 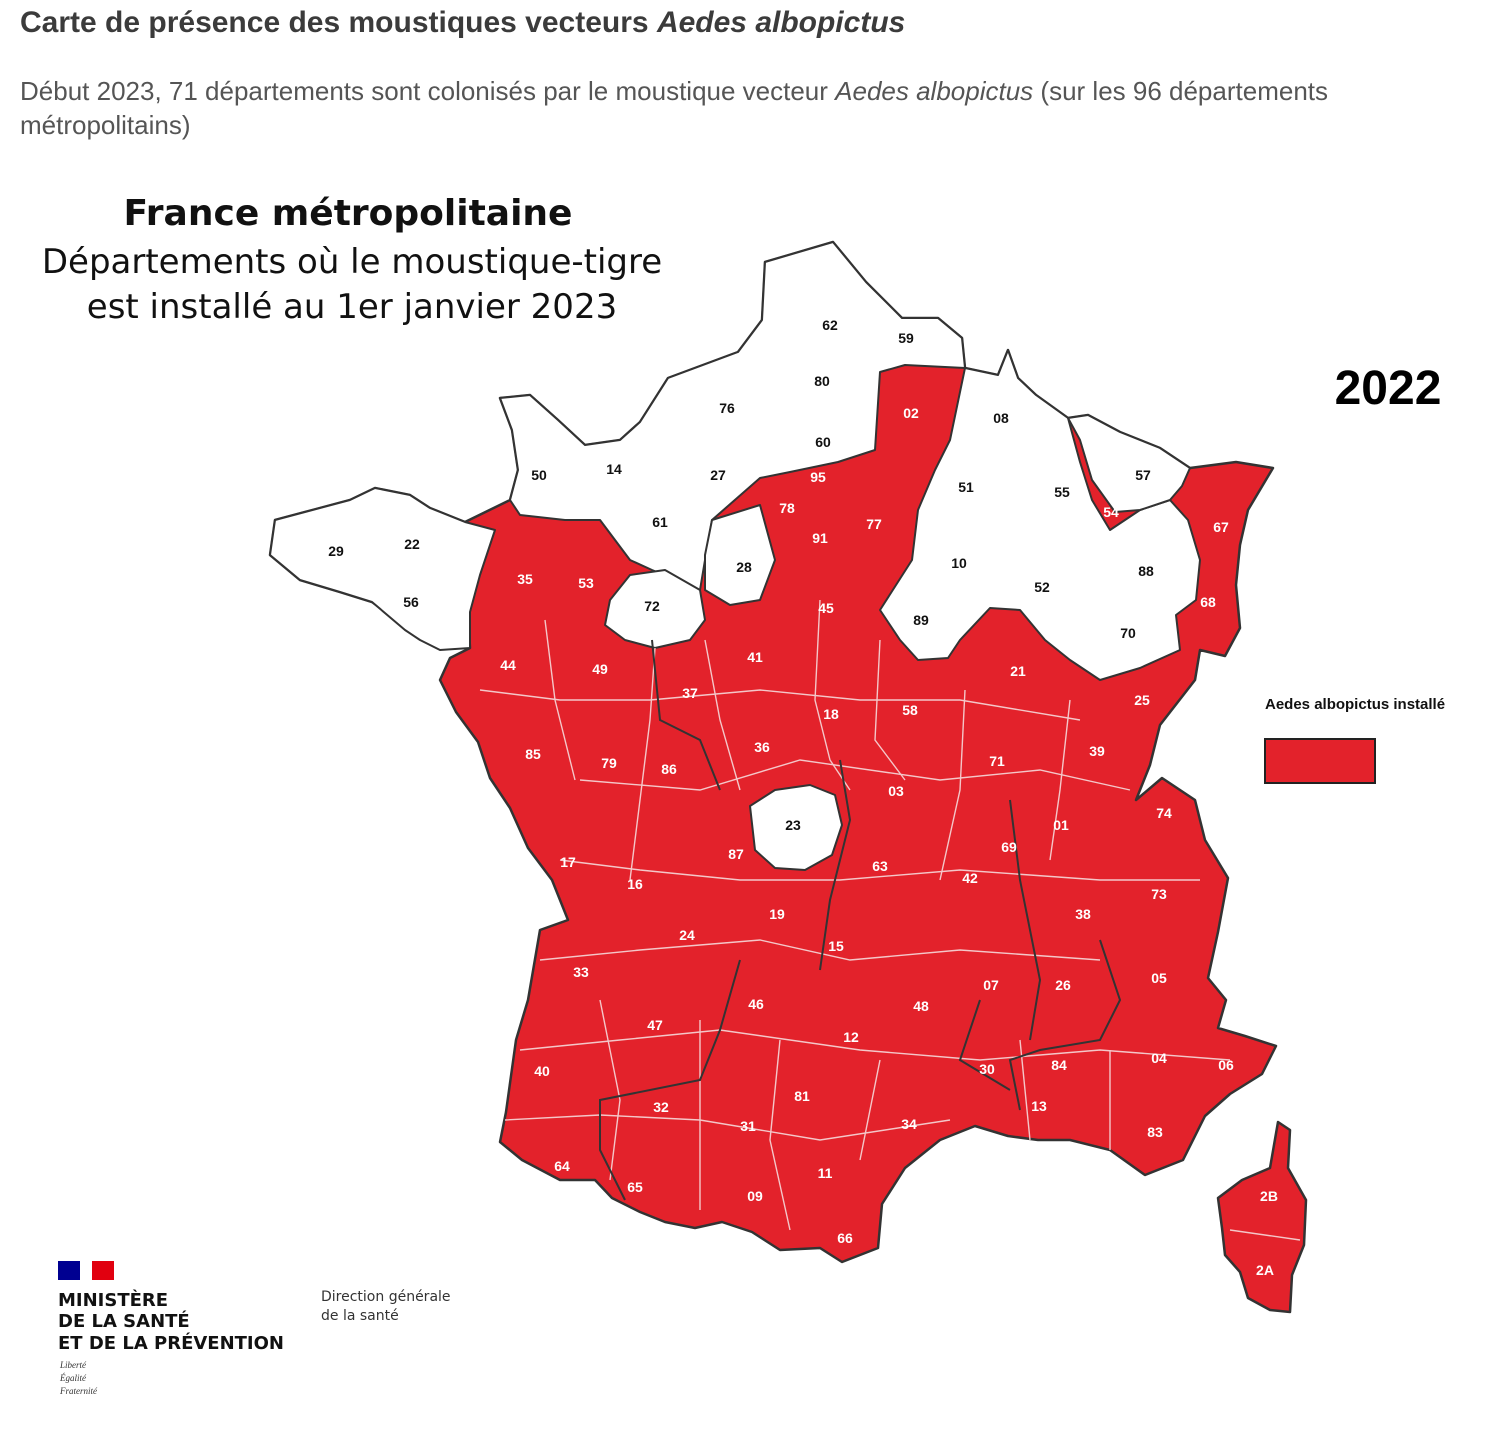 What do you see at coordinates (851, 1037) in the screenshot?
I see `dept-label-12: 12` at bounding box center [851, 1037].